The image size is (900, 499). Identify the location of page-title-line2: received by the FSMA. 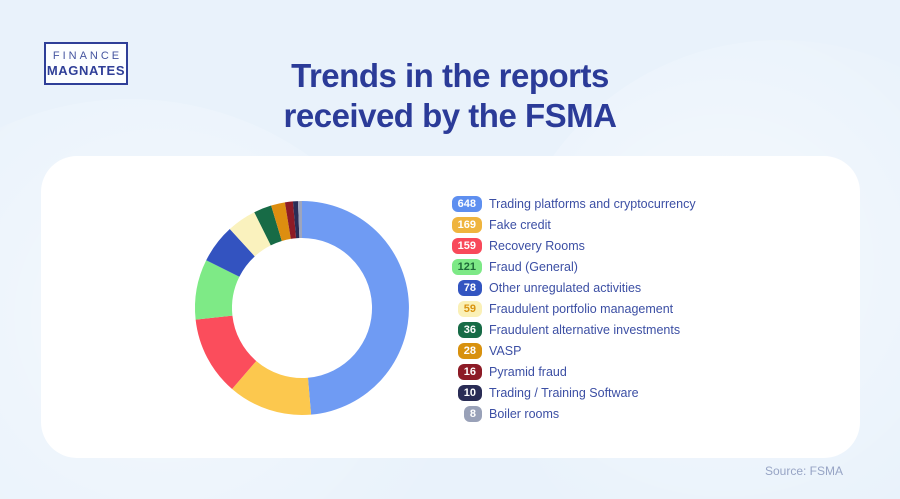
(450, 115).